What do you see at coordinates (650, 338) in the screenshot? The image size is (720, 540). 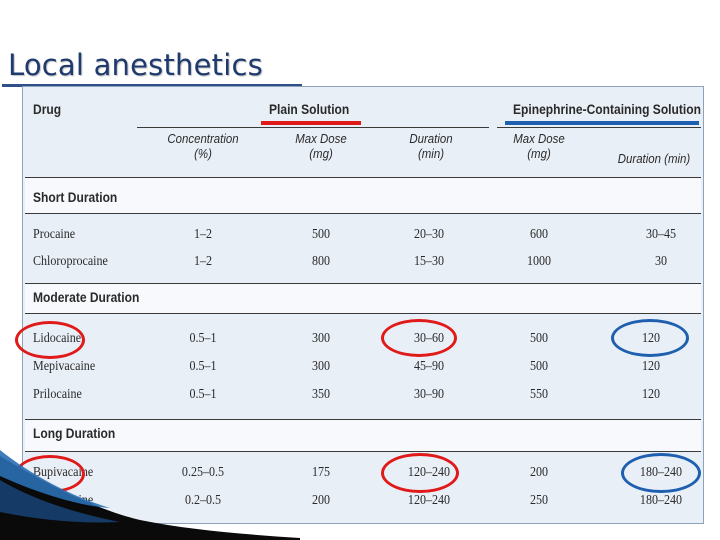 I see `highlight-circle-lidocaine-epi-duration` at bounding box center [650, 338].